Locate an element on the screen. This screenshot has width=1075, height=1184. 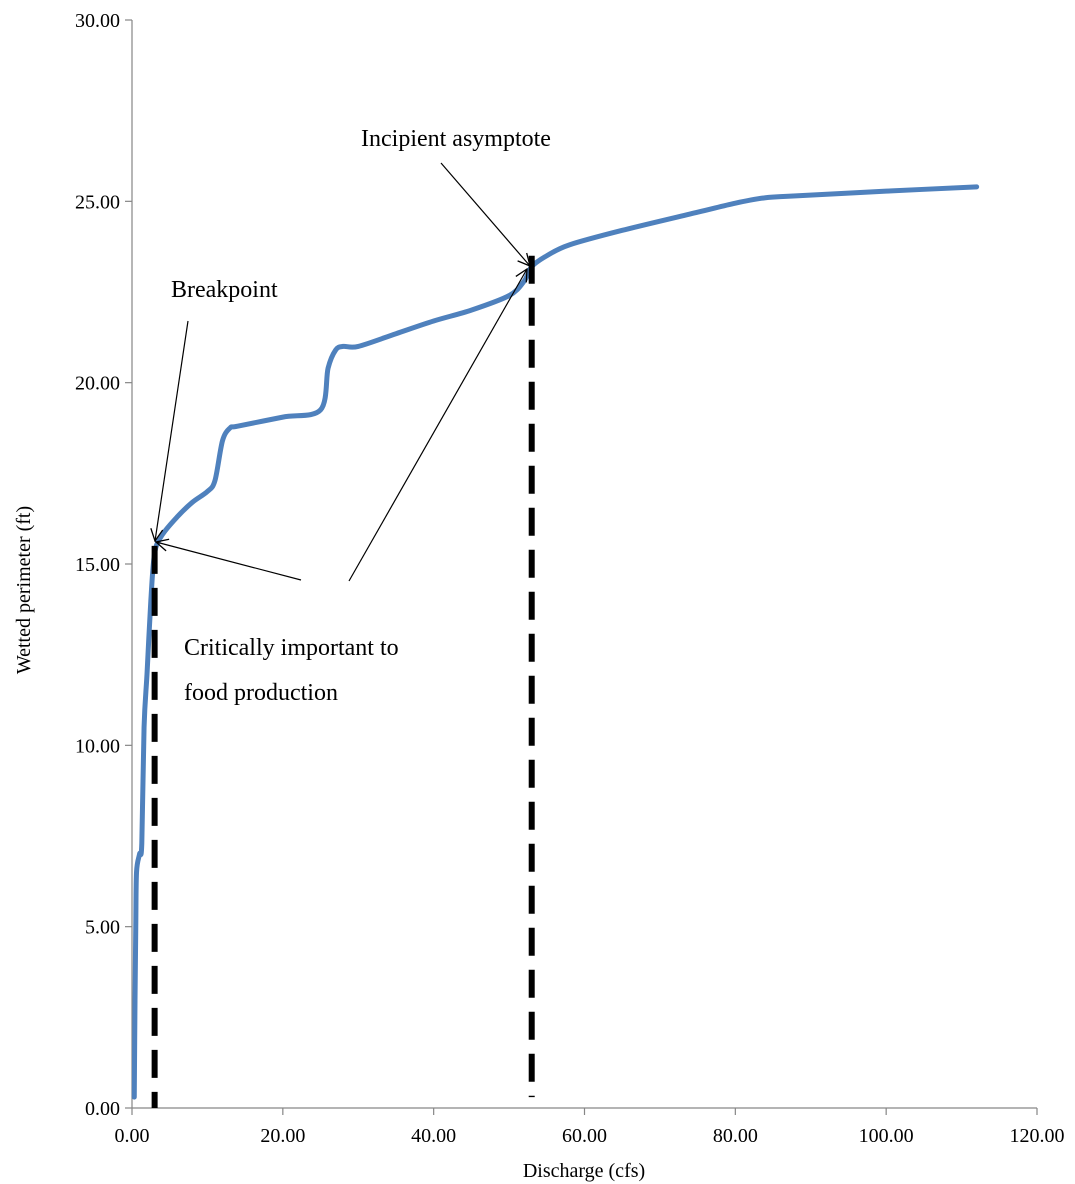
y-tick-label: 15.00 is located at coordinates (97, 565).